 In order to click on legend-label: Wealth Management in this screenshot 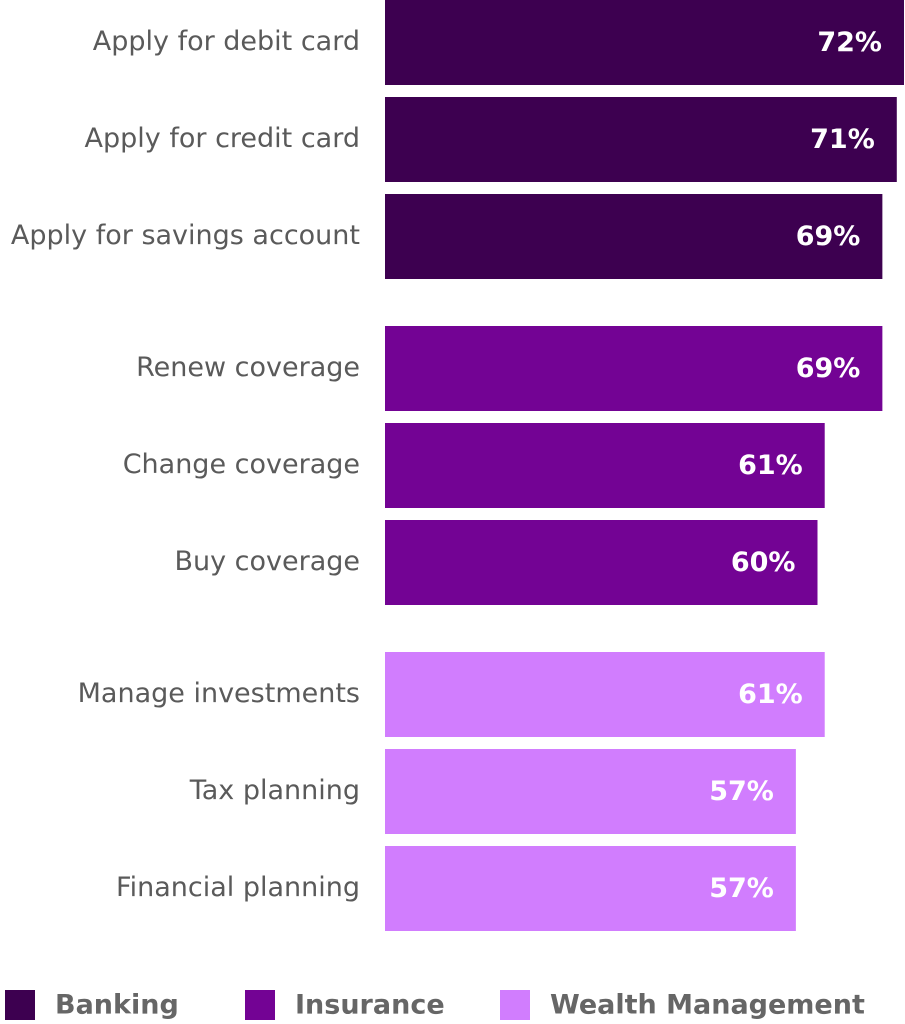, I will do `click(707, 1005)`.